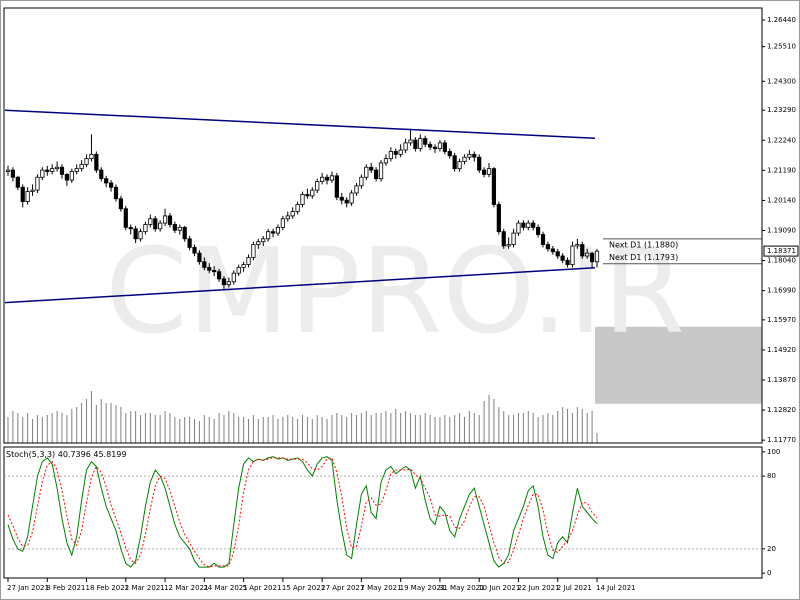 This screenshot has width=800, height=600. Describe the element at coordinates (30, 454) in the screenshot. I see `indicator-name: Stoch(5,3,3)` at that location.